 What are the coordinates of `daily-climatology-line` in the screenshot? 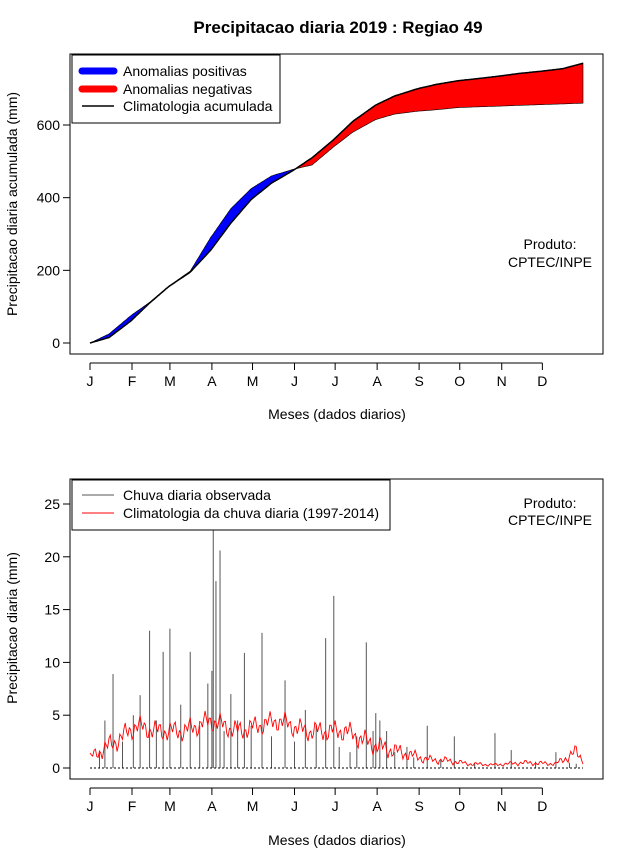 It's located at (336, 738).